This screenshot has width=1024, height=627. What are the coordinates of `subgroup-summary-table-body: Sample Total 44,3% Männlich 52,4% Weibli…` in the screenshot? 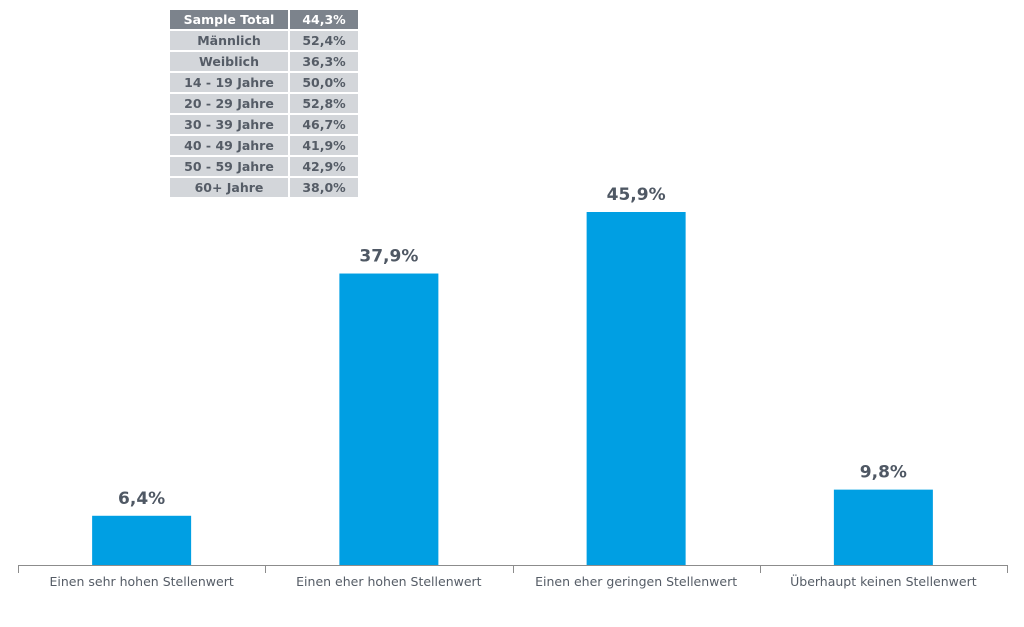 It's located at (264, 103).